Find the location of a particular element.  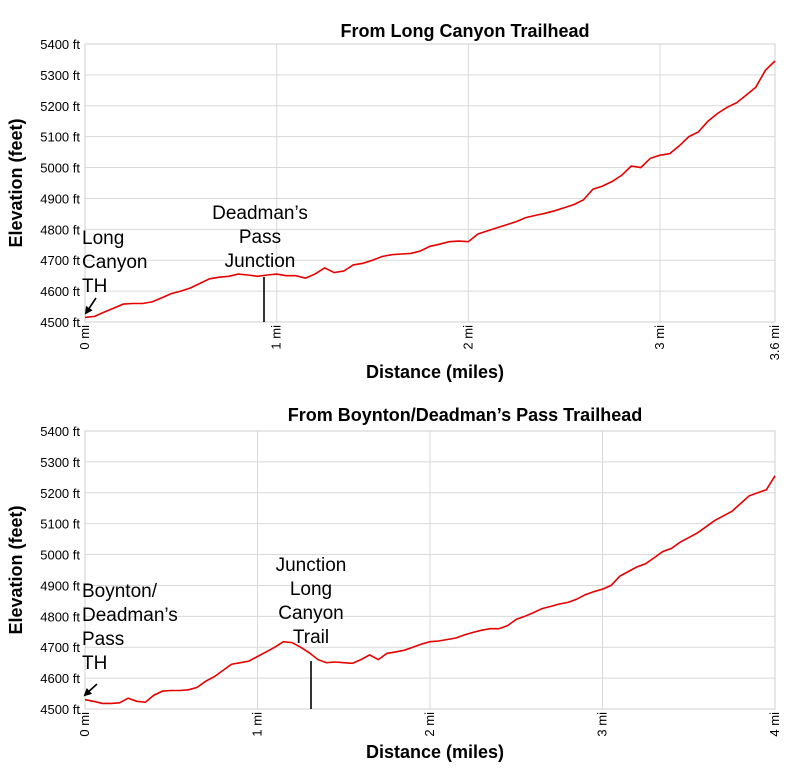

chart-title: From Long Canyon Trailhead is located at coordinates (464, 31).